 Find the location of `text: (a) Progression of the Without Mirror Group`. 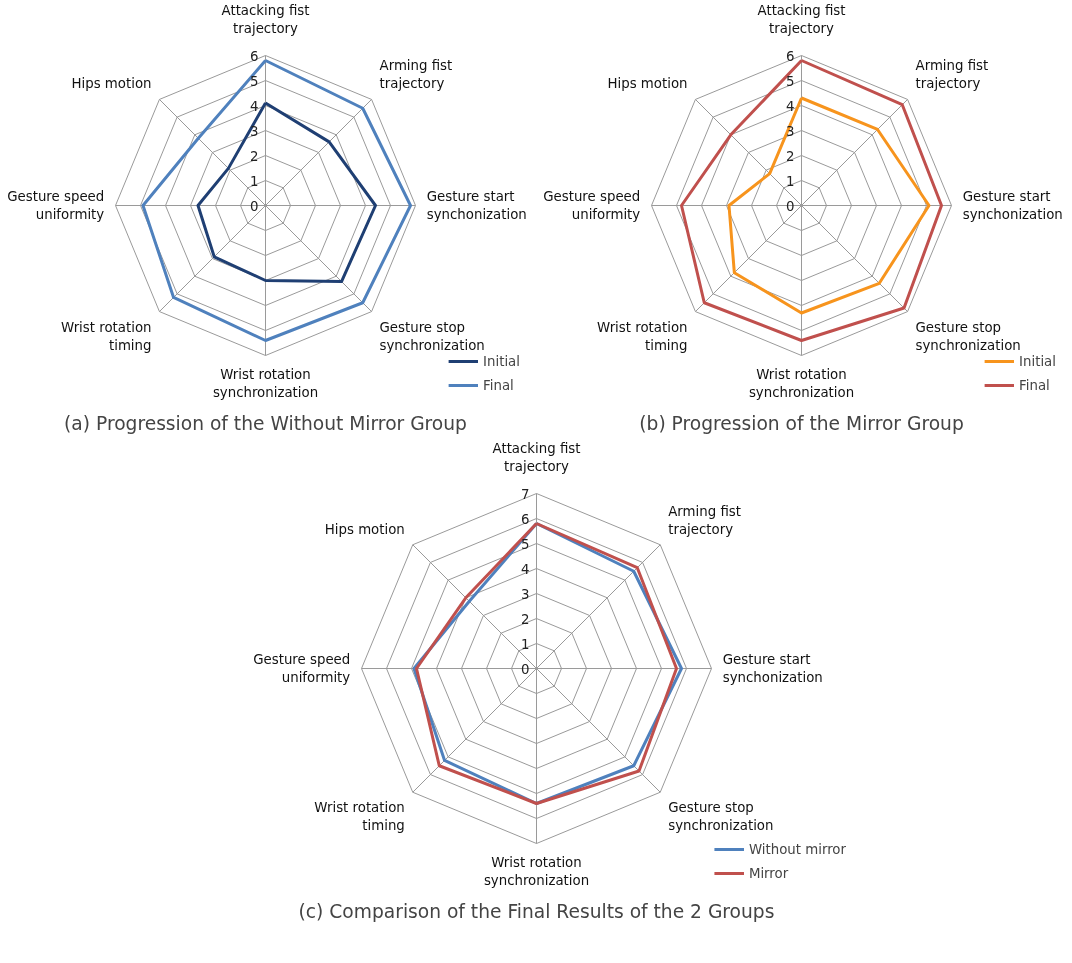

text: (a) Progression of the Without Mirror Group is located at coordinates (265, 423).